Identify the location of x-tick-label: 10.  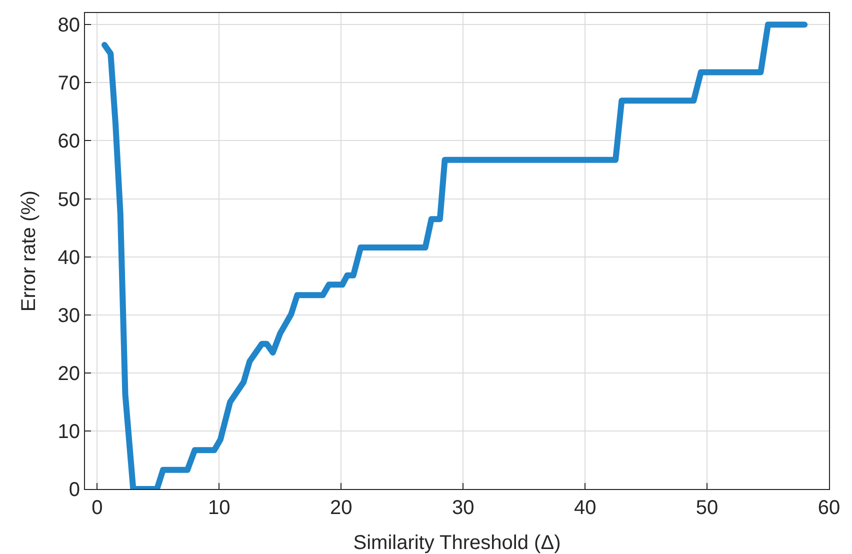
(219, 508).